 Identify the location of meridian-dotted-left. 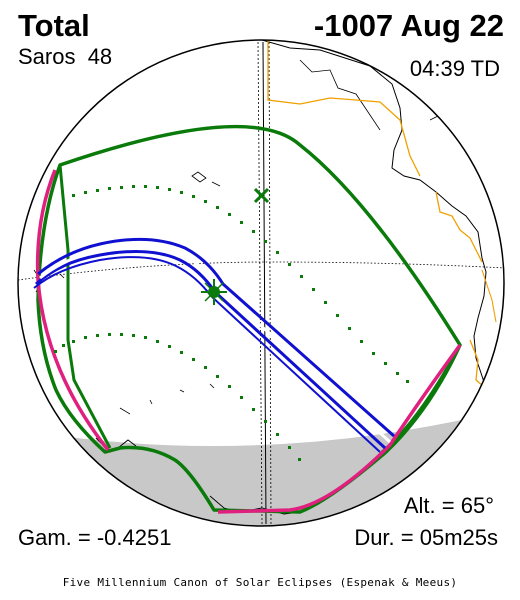
(260, 283).